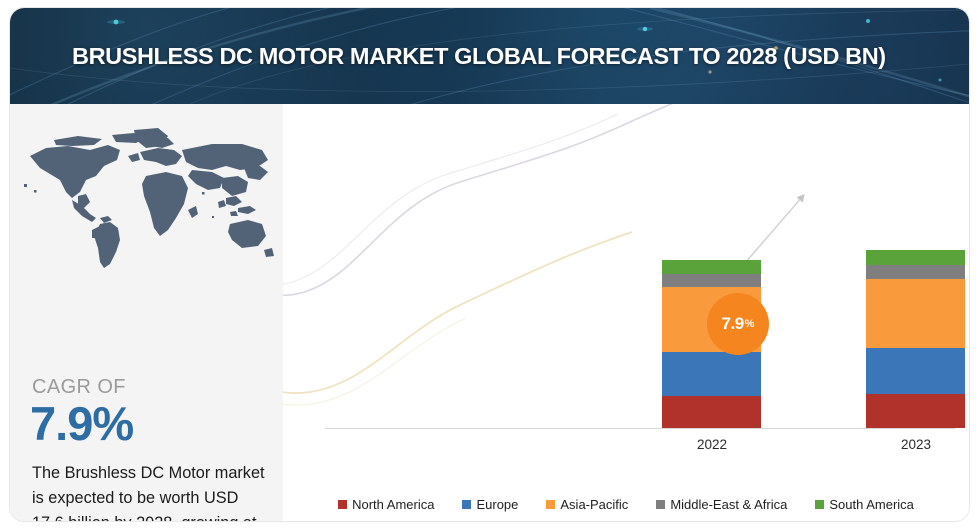 This screenshot has height=529, width=979. I want to click on legend-label: Europe, so click(497, 504).